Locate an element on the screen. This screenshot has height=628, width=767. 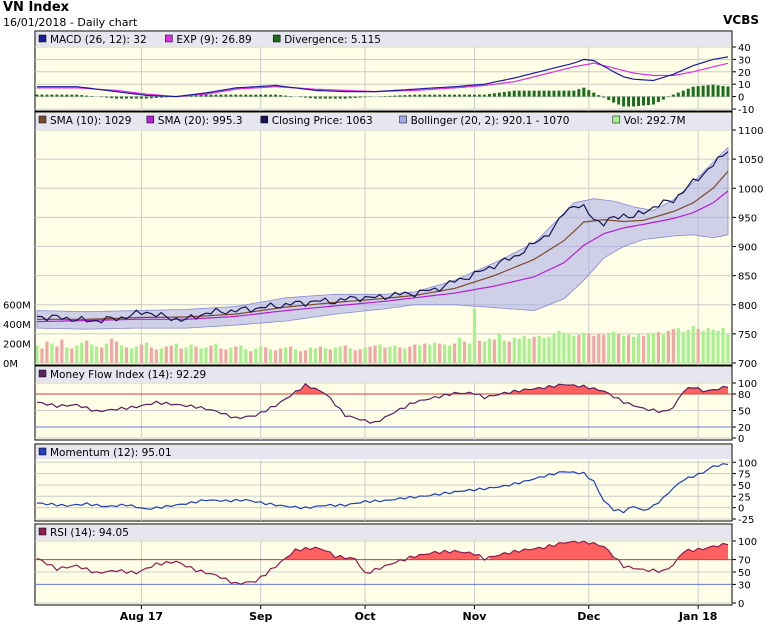
x-tick-label: Jan 18 is located at coordinates (697, 616).